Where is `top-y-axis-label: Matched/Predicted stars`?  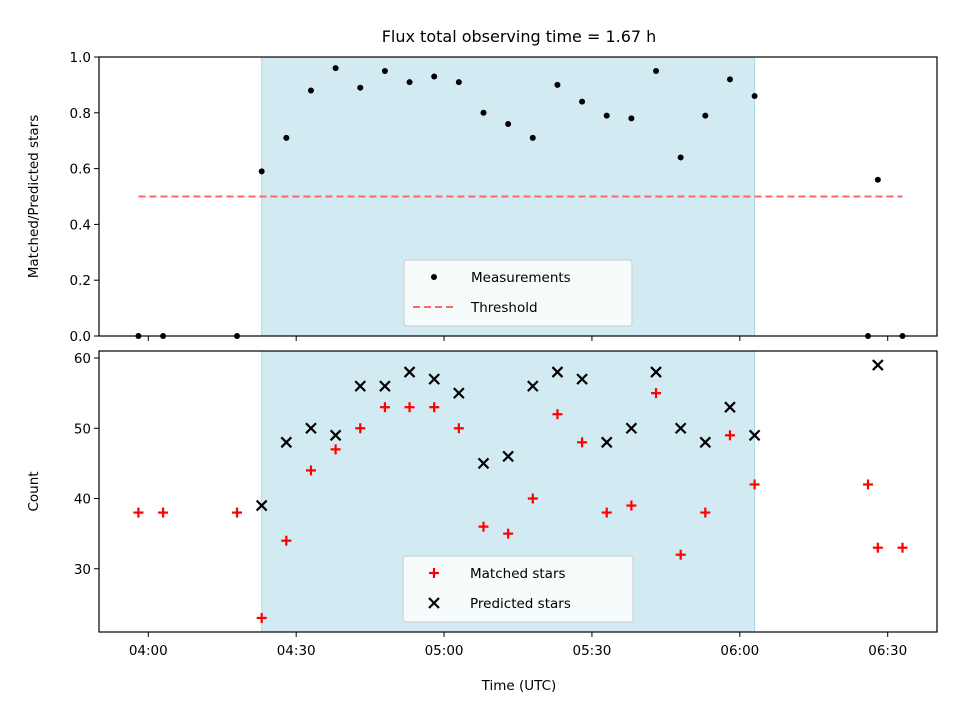 top-y-axis-label: Matched/Predicted stars is located at coordinates (34, 196).